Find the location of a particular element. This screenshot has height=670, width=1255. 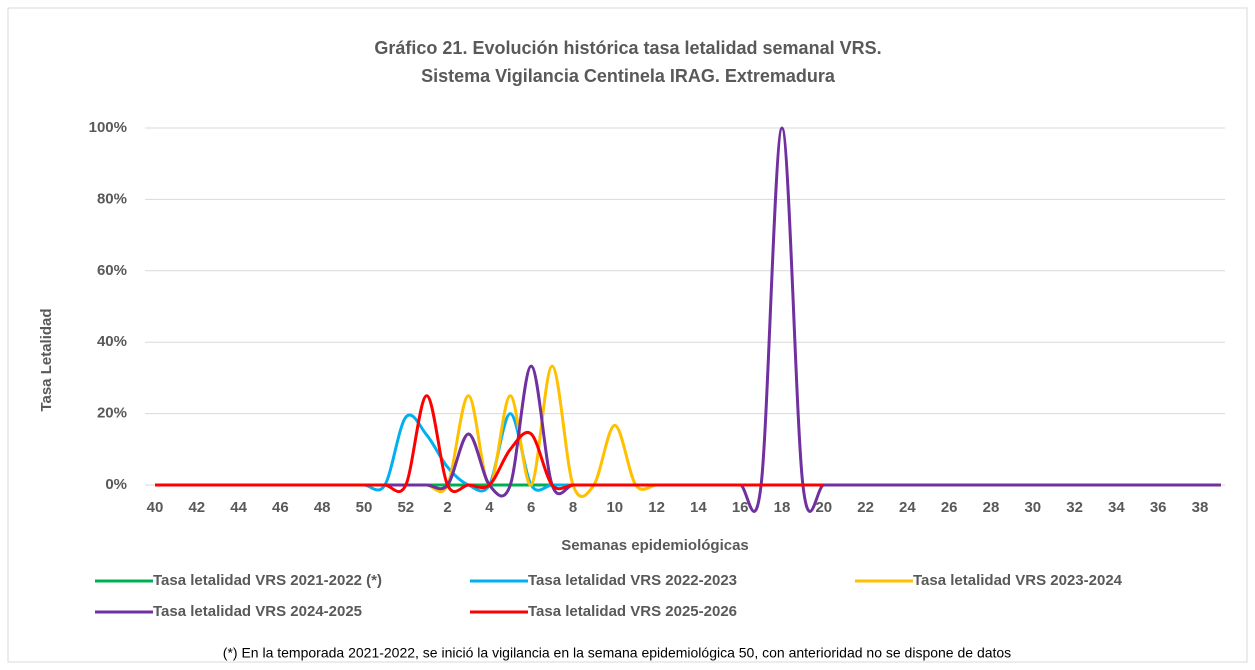

x-tick-label: 20 is located at coordinates (823, 507).